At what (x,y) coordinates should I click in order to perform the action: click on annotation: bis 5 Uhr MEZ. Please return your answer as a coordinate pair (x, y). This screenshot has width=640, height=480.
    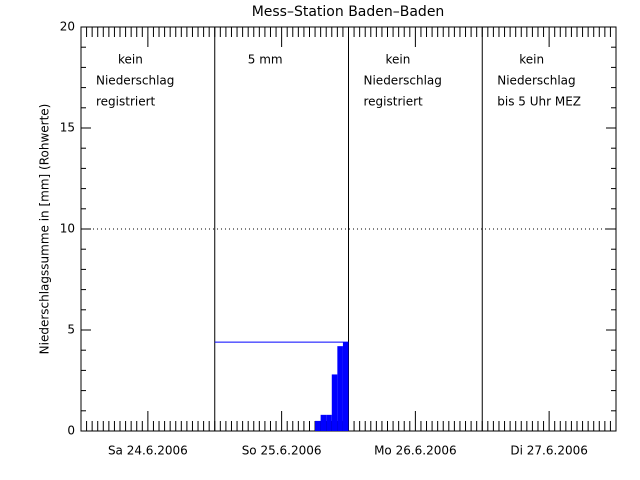
    Looking at the image, I should click on (539, 102).